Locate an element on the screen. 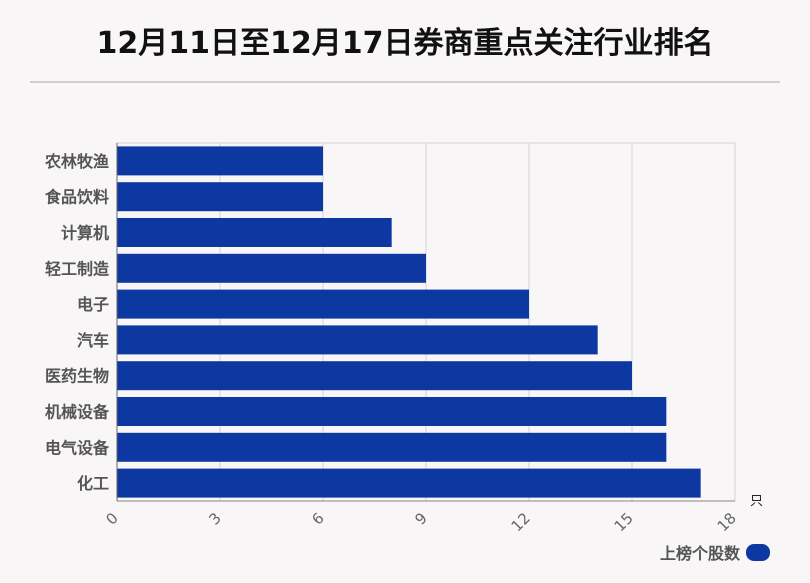 Image resolution: width=810 pixels, height=583 pixels. category-label: 农林牧渔 is located at coordinates (76, 161).